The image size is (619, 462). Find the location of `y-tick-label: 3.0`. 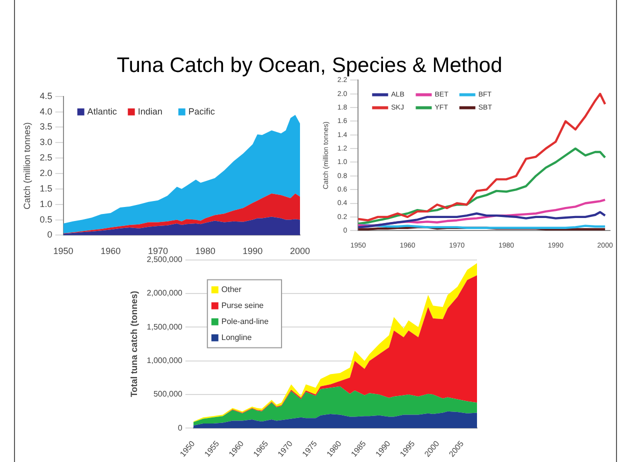

y-tick-label: 3.0 is located at coordinates (46, 142).